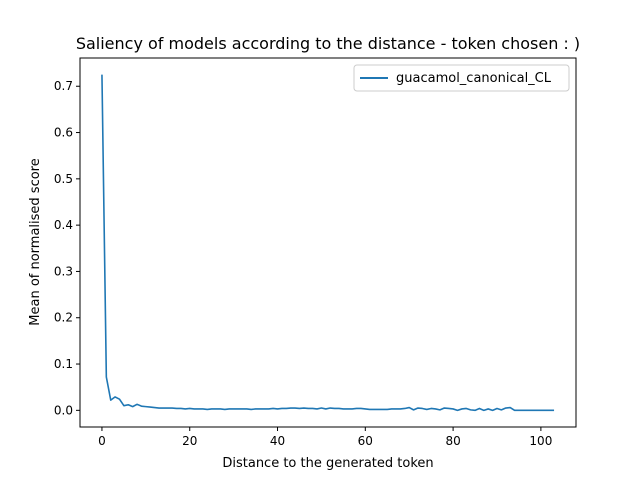 The image size is (640, 480). What do you see at coordinates (325, 437) in the screenshot?
I see `x-axis-ticks: 0 20 40 60 80 100` at bounding box center [325, 437].